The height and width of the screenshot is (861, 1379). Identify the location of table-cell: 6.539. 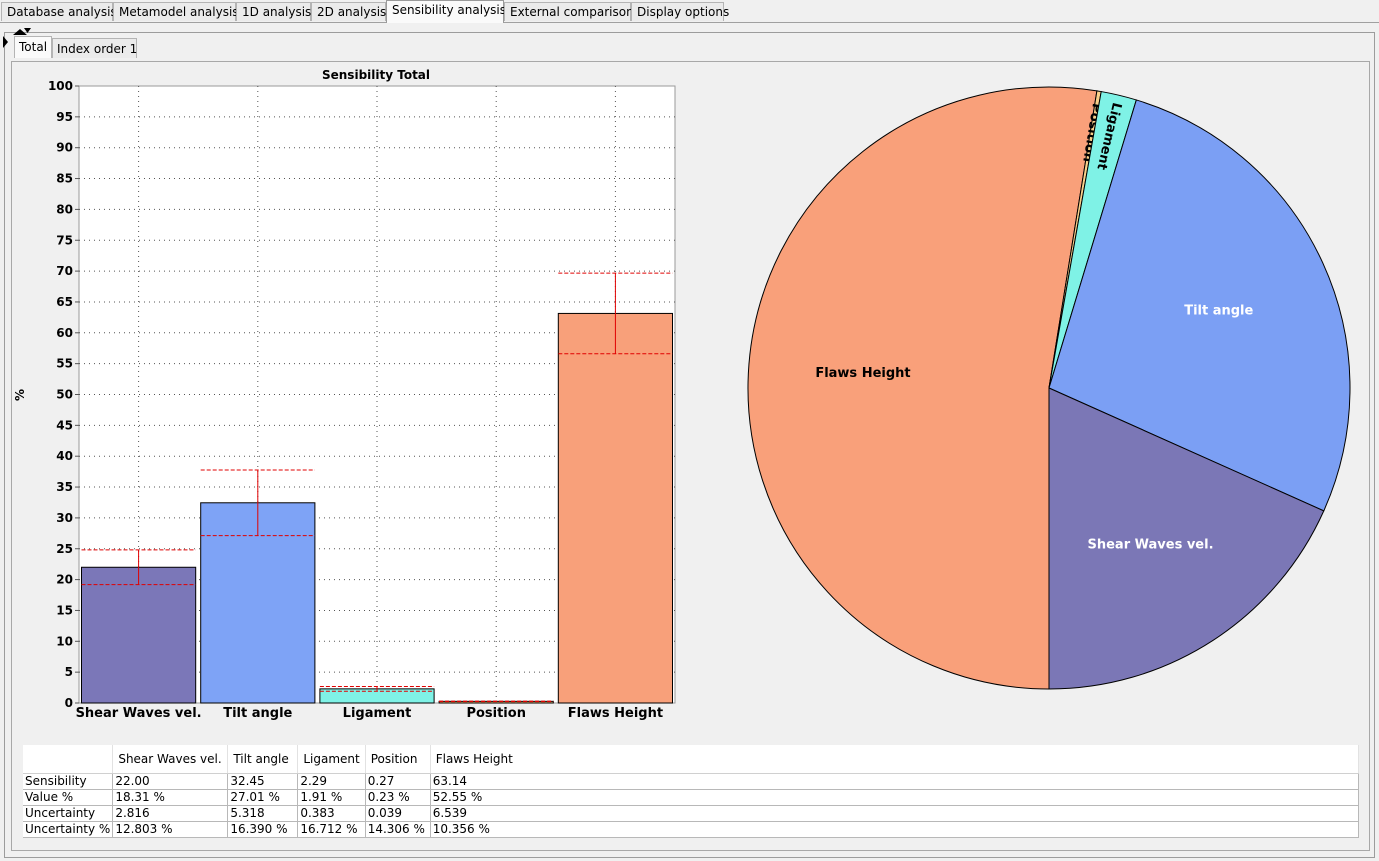
(895, 813).